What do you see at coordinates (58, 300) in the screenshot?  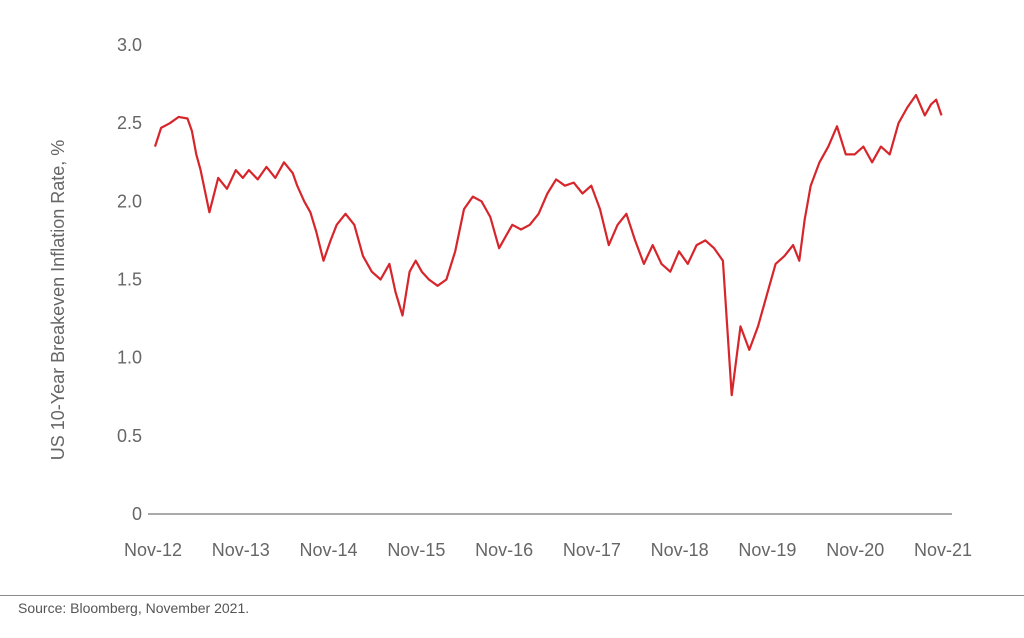 I see `y-axis-label: US 10-Year Breakeven Inflation Rate, %` at bounding box center [58, 300].